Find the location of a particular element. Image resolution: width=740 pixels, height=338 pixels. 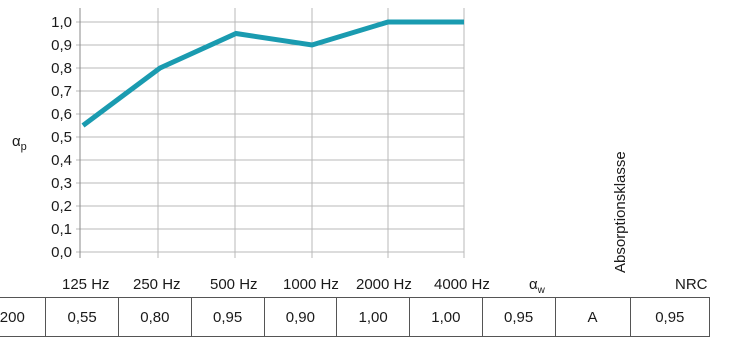

x-tick-label: 2000 Hz is located at coordinates (384, 284).